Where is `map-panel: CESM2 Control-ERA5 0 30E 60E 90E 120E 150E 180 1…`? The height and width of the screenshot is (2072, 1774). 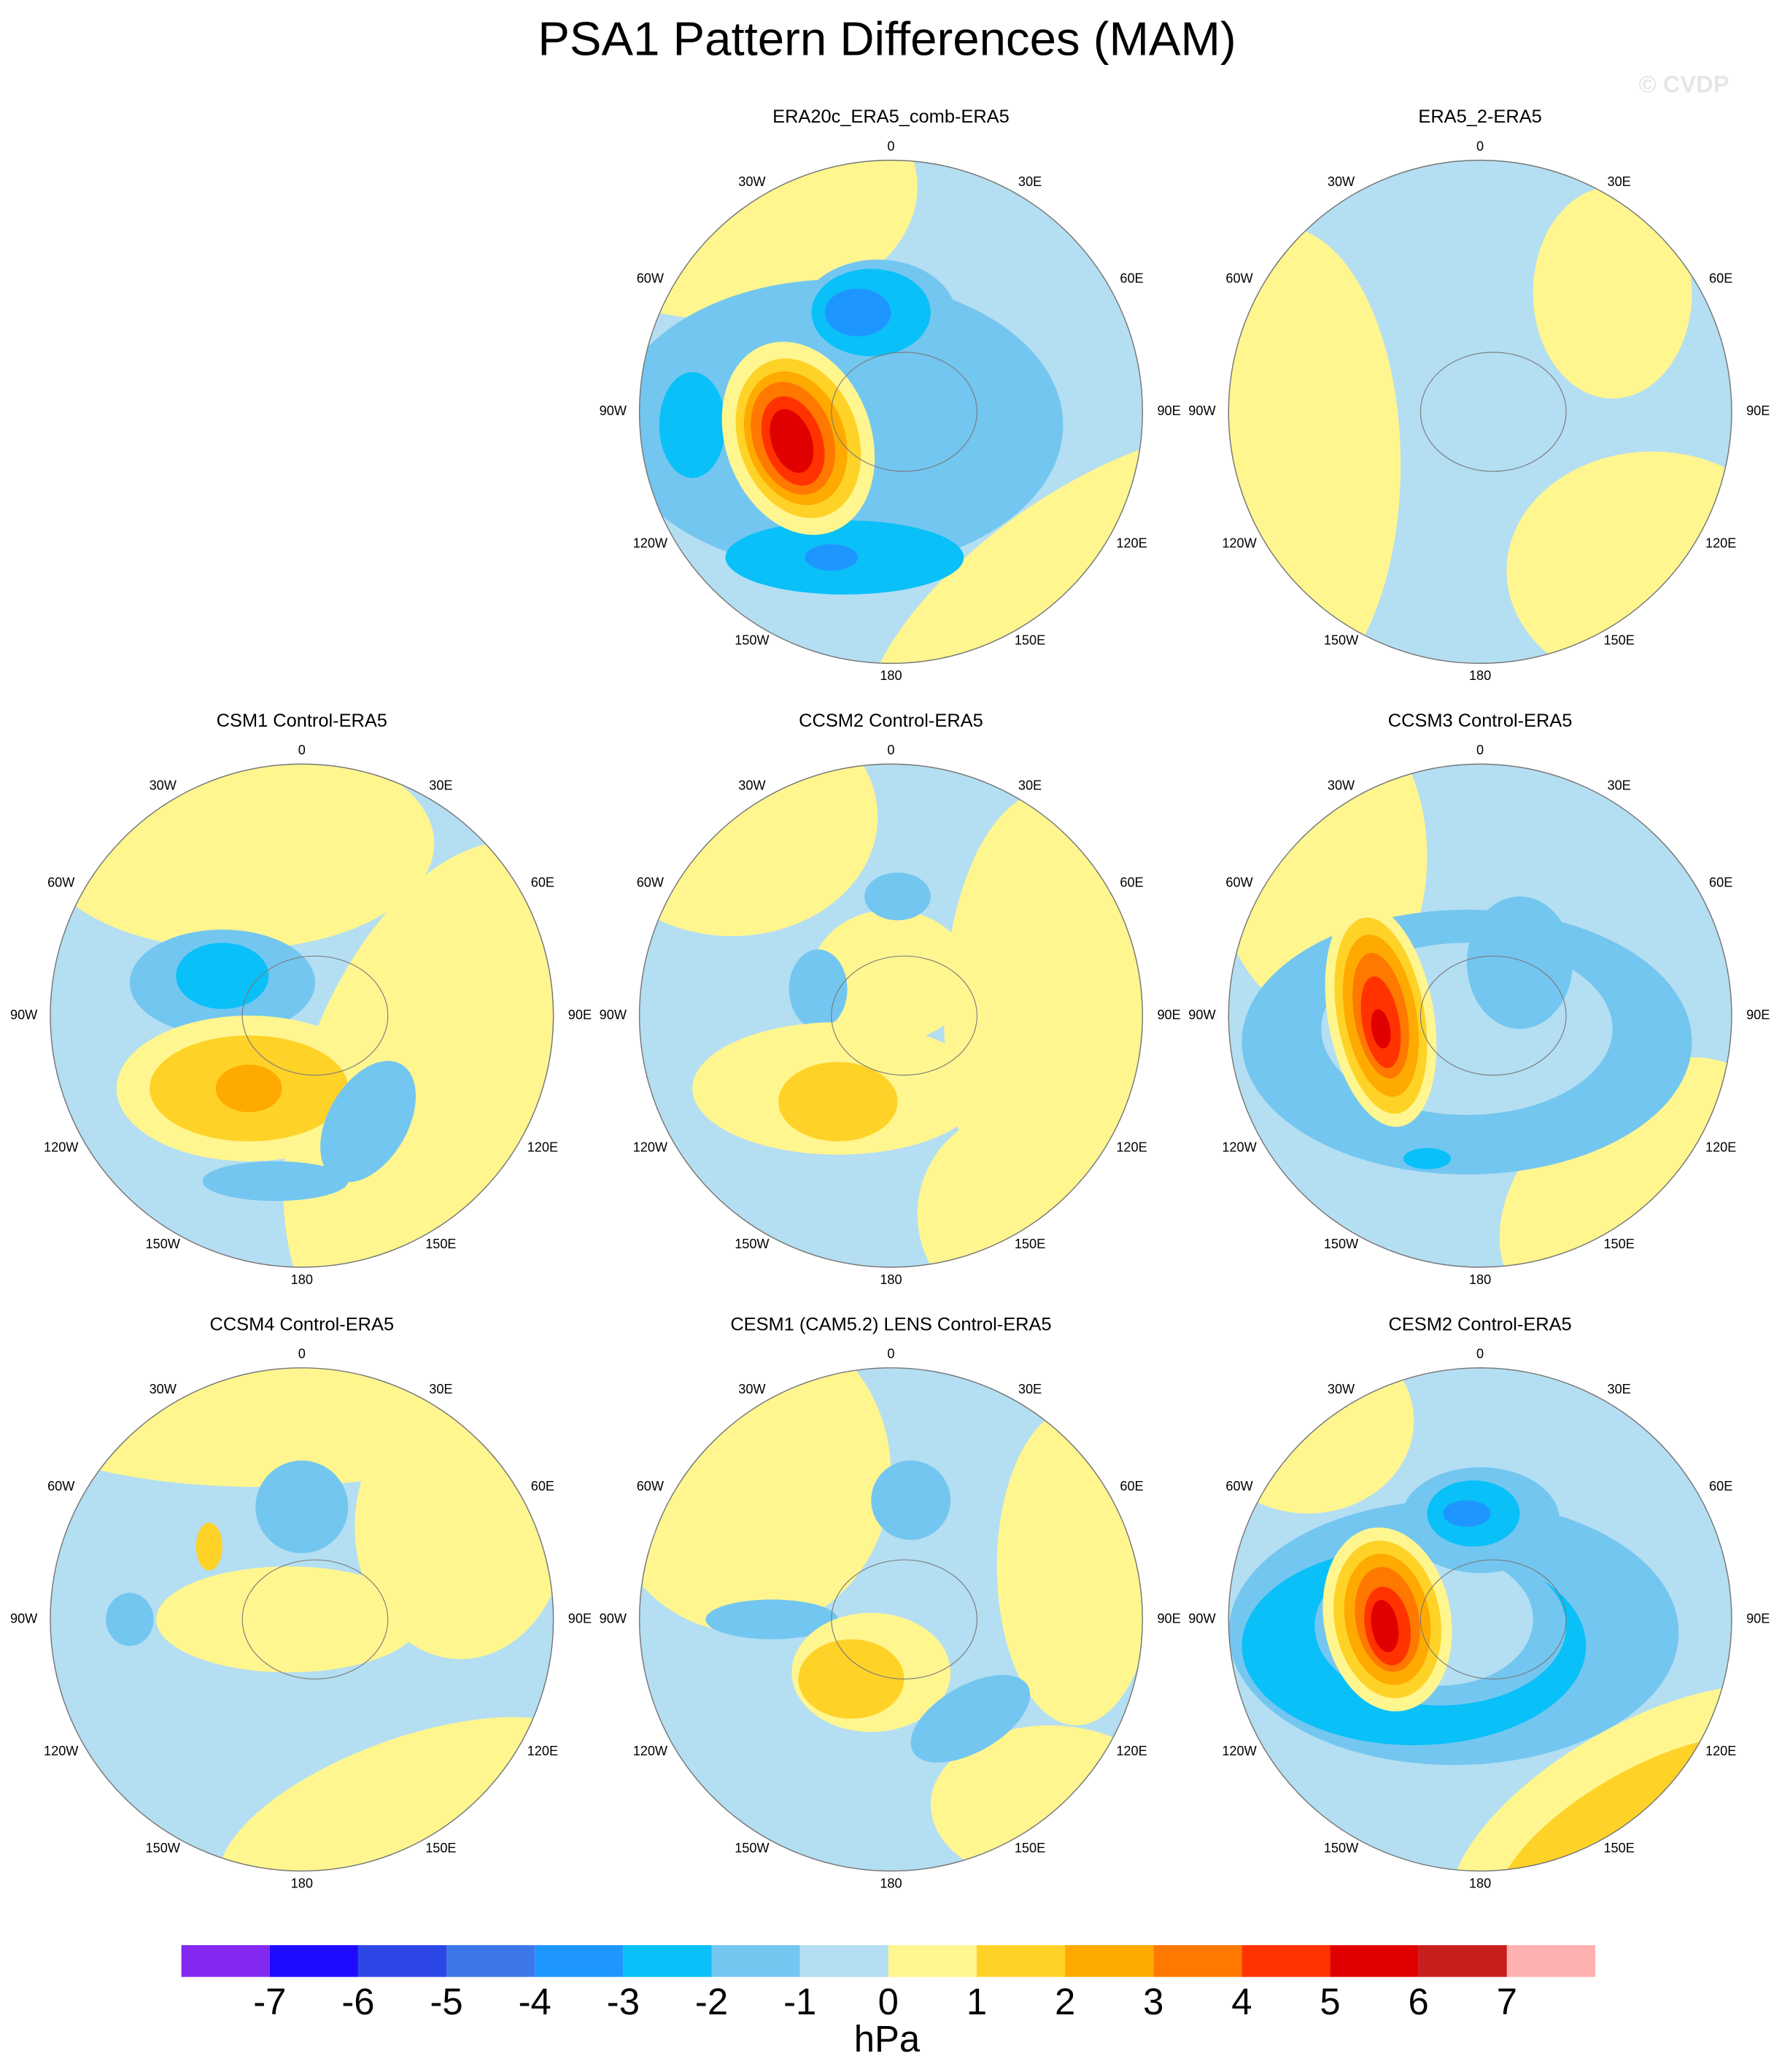 map-panel: CESM2 Control-ERA5 0 30E 60E 90E 120E 150E 180 1… is located at coordinates (1479, 1602).